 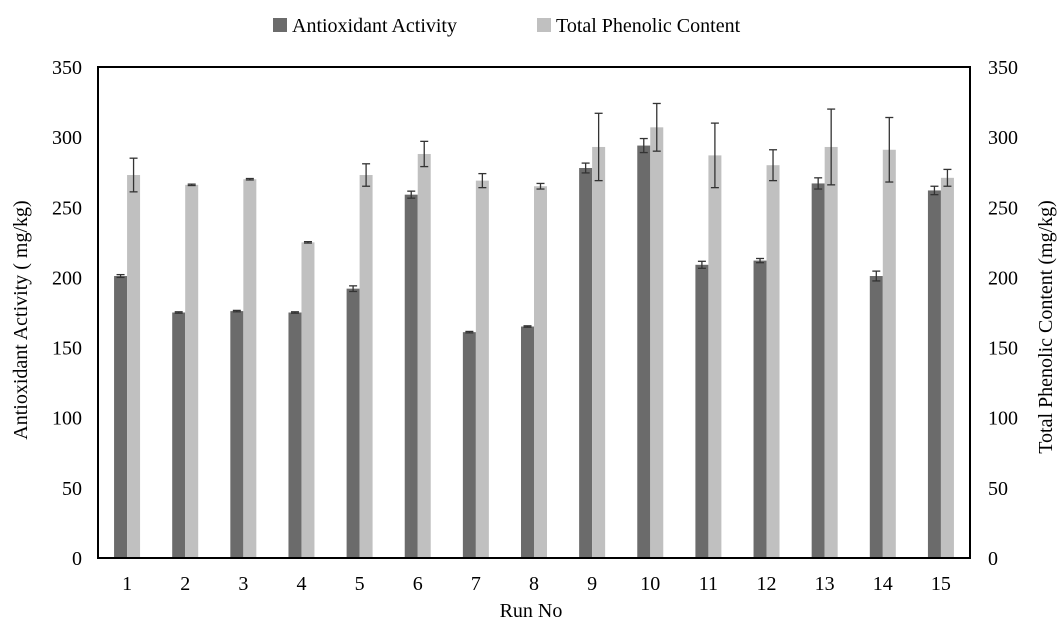 What do you see at coordinates (360, 584) in the screenshot?
I see `x-tick-label: 5` at bounding box center [360, 584].